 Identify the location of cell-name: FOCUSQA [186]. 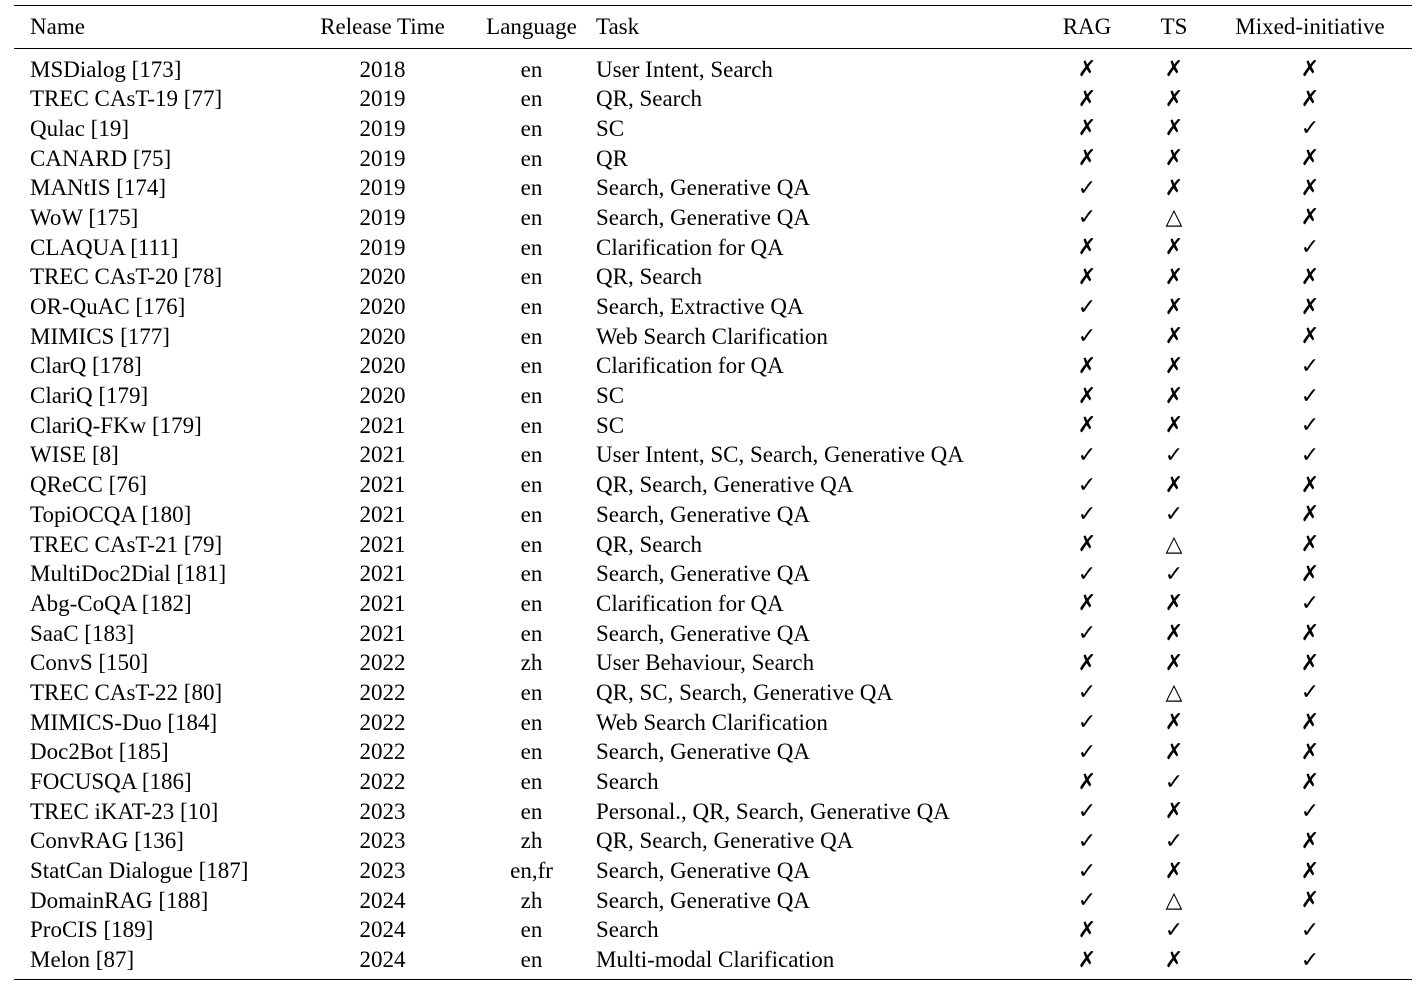
(111, 781).